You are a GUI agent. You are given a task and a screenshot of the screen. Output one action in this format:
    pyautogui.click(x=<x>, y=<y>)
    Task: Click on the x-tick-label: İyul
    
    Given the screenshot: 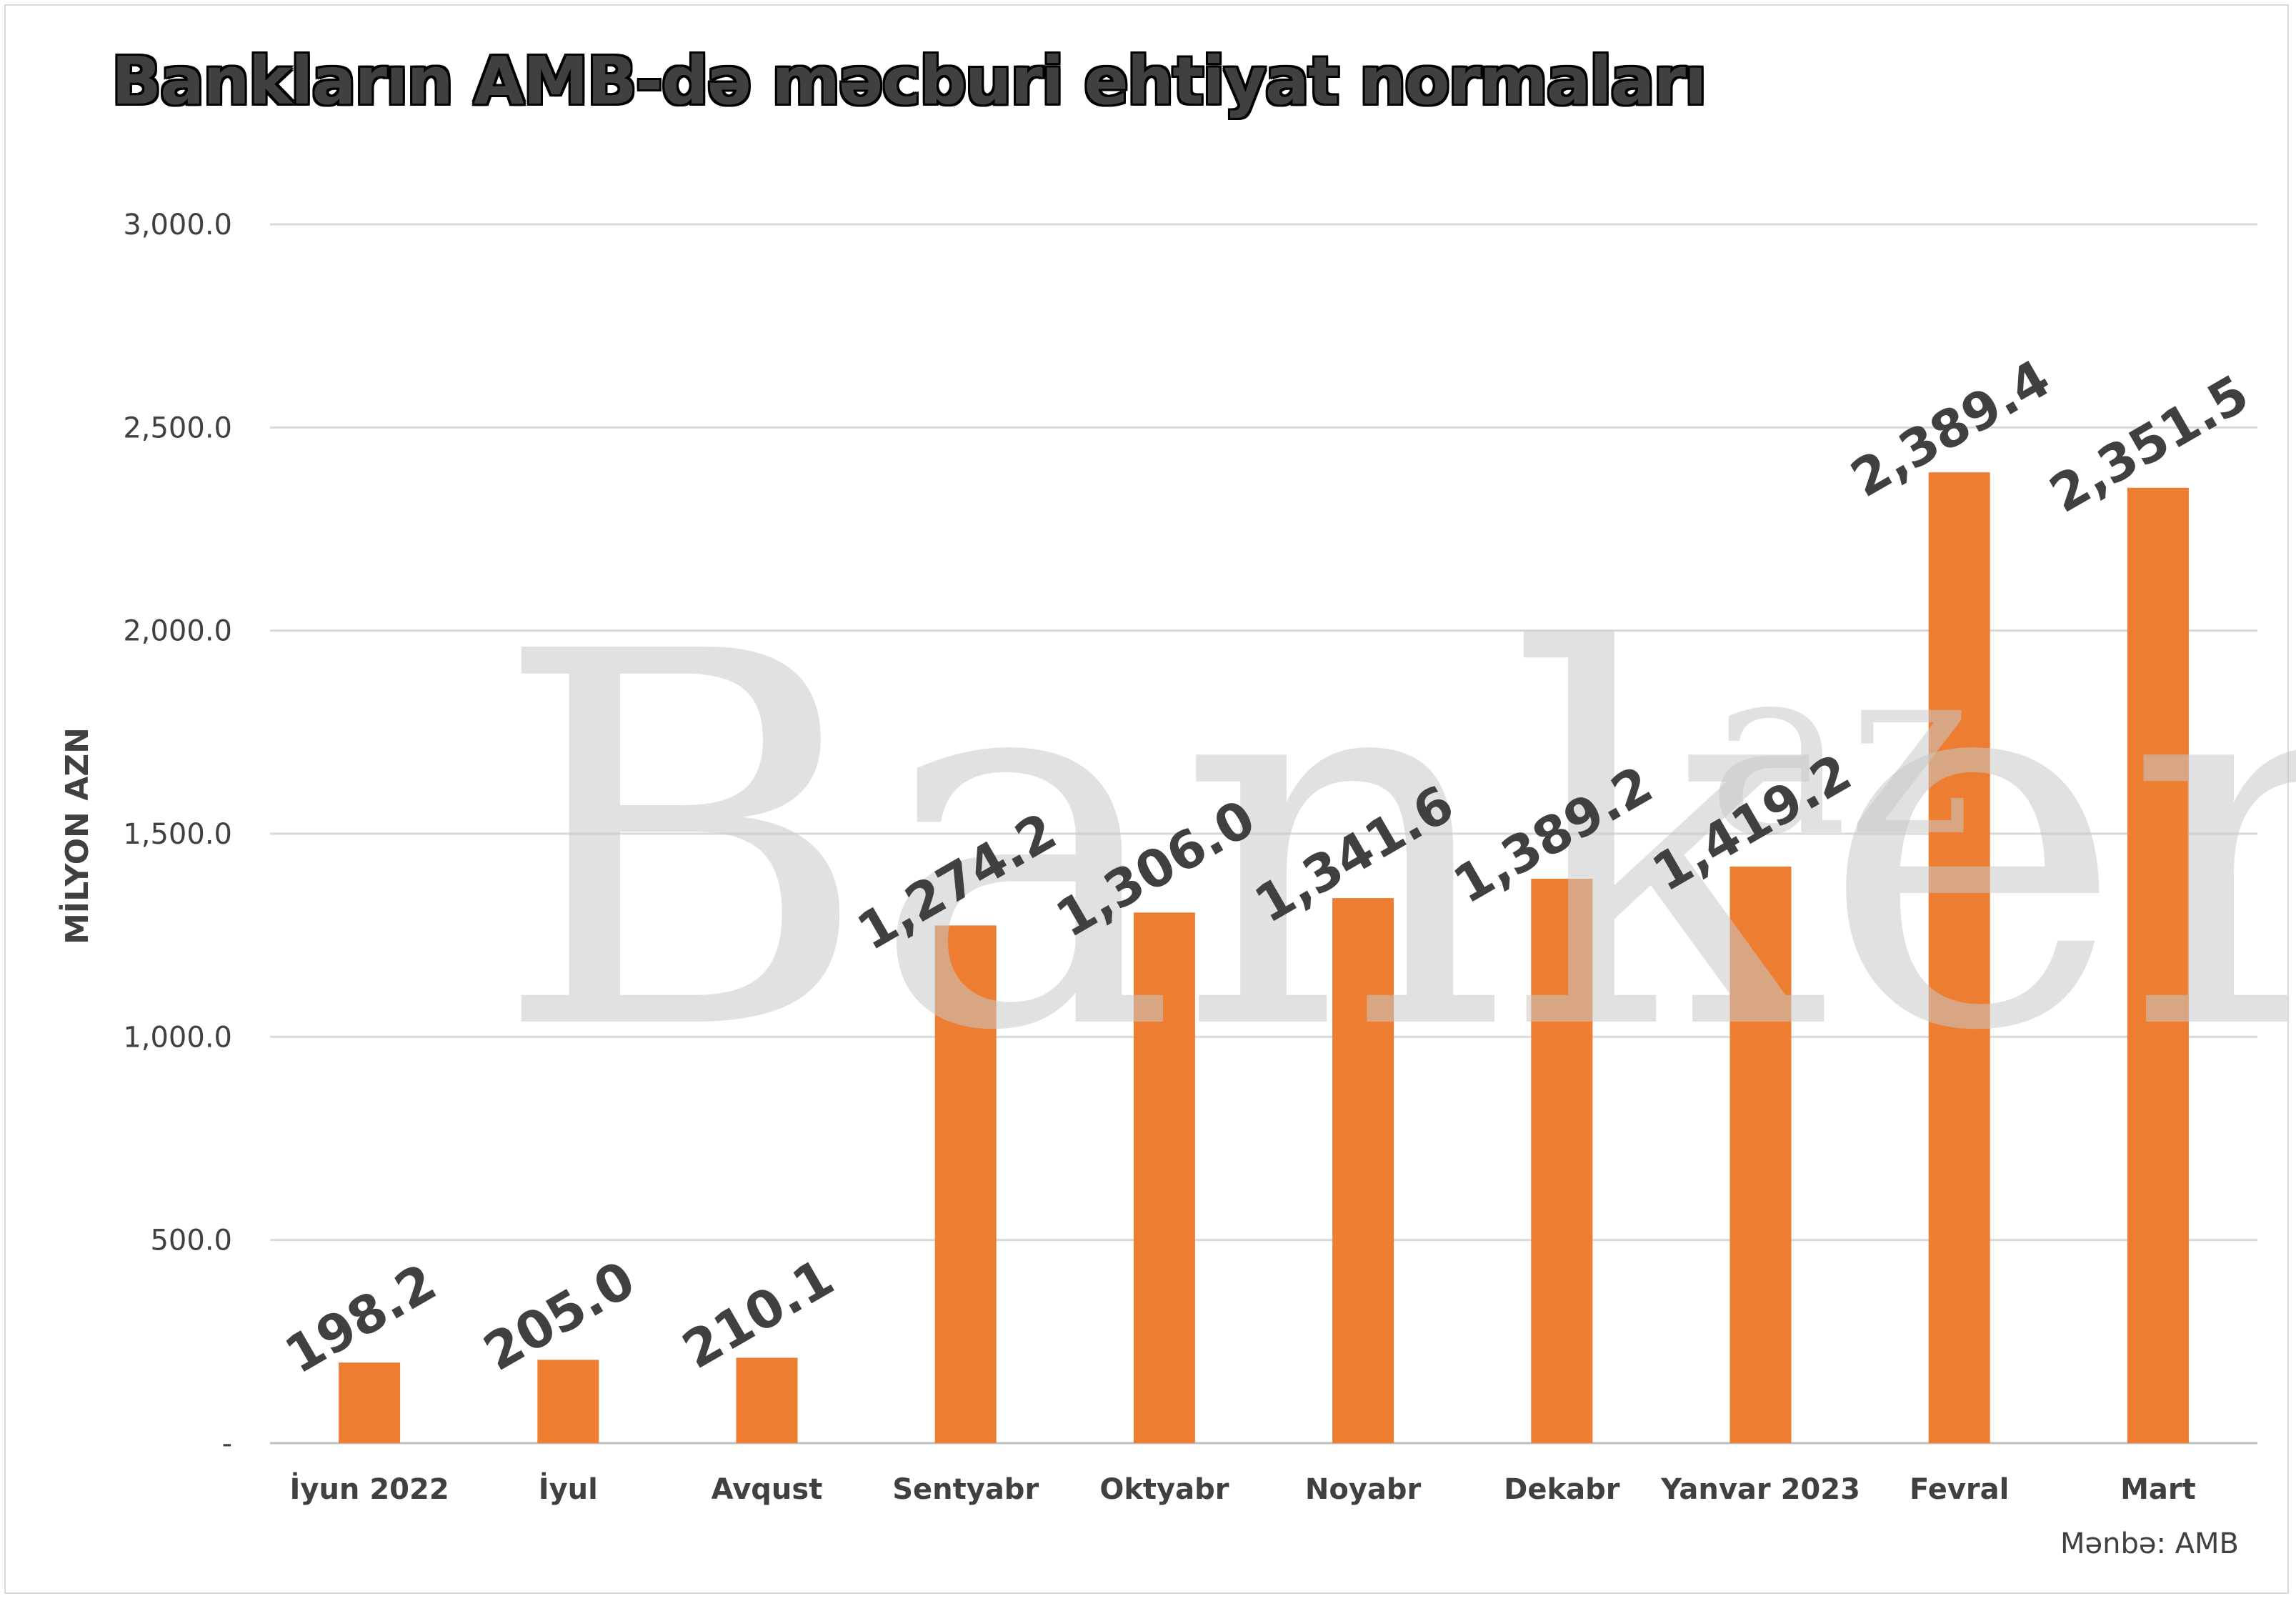 What is the action you would take?
    pyautogui.click(x=568, y=1489)
    